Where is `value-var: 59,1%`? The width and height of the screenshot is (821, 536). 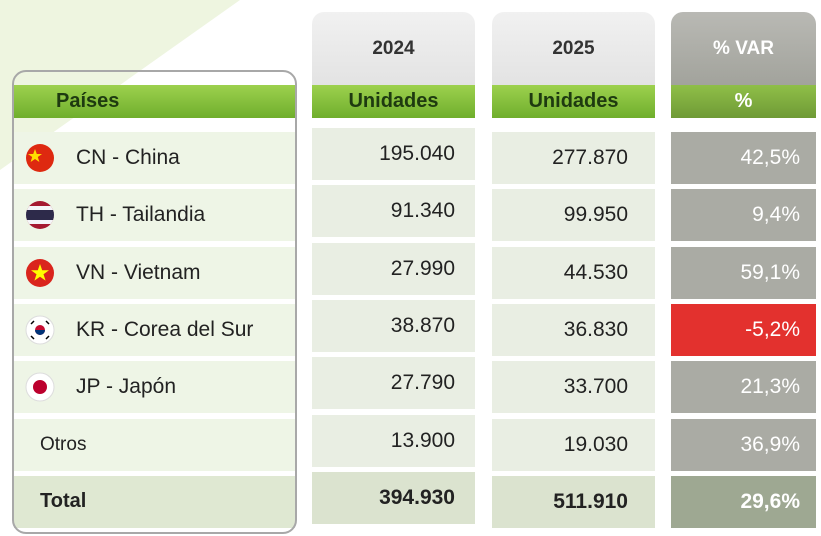
value-var: 59,1% is located at coordinates (743, 272).